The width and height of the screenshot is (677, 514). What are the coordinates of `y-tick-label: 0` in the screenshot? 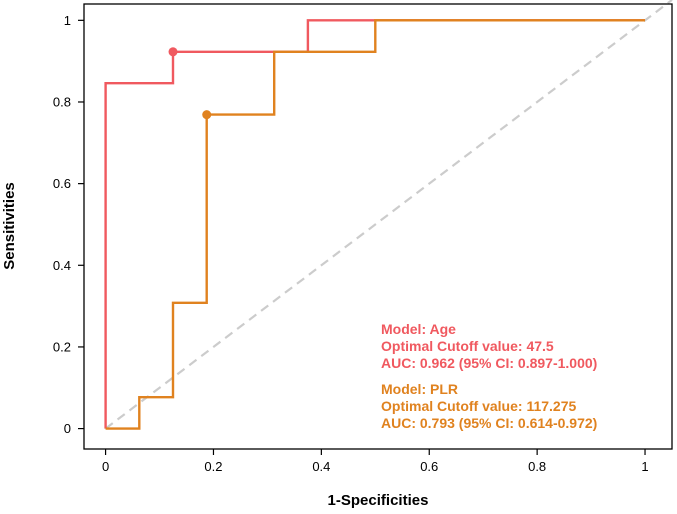 It's located at (67, 428).